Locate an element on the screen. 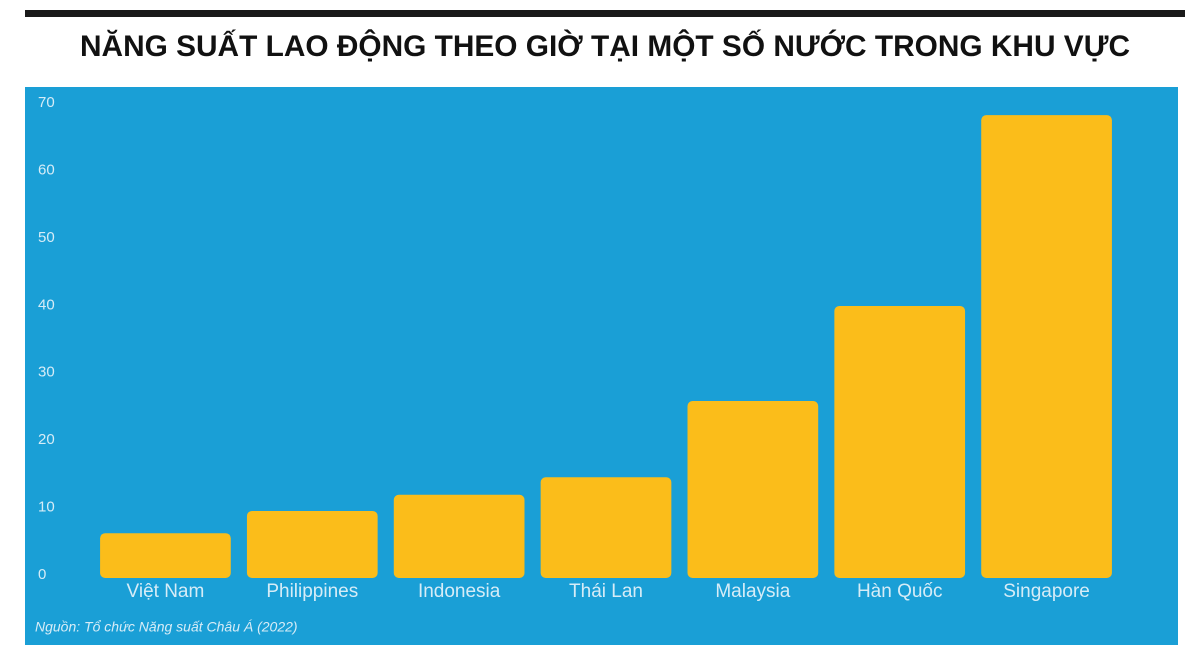 This screenshot has width=1200, height=663. x-tick-label: Thái Lan is located at coordinates (606, 591).